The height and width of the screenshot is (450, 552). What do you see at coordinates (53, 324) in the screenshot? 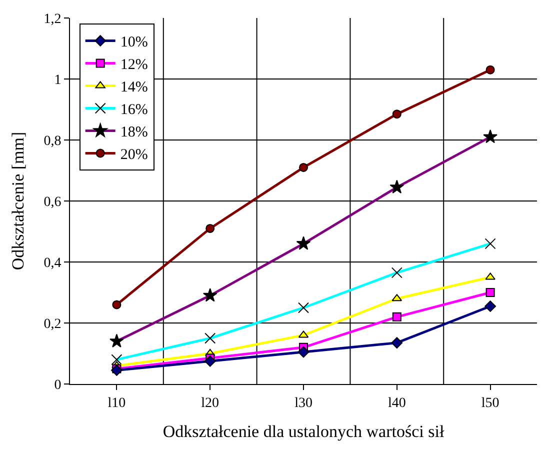
I see `y-tick-label: 0,2` at bounding box center [53, 324].